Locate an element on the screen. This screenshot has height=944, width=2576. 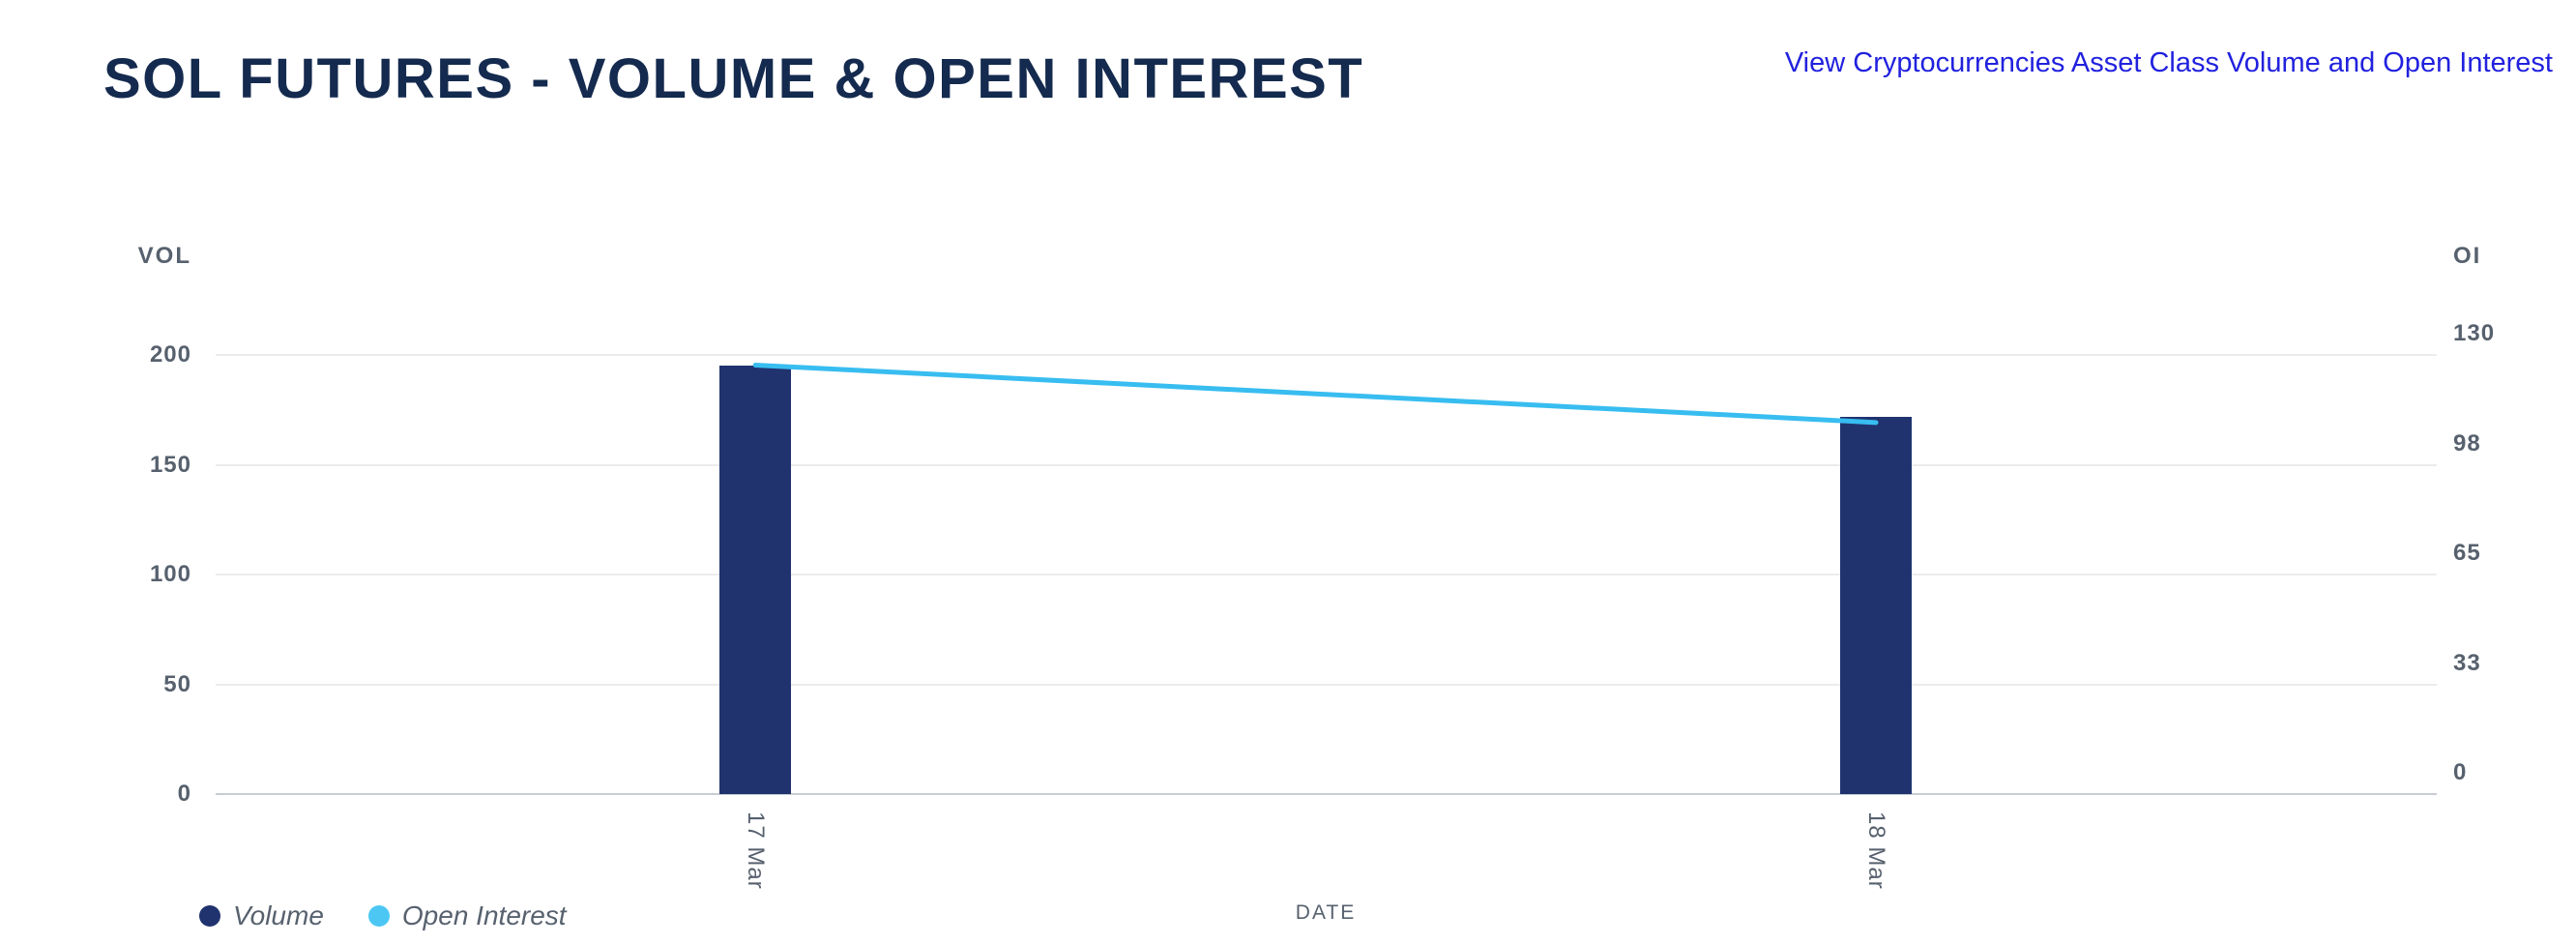
right-axis-tick-33: 33 is located at coordinates (2467, 662).